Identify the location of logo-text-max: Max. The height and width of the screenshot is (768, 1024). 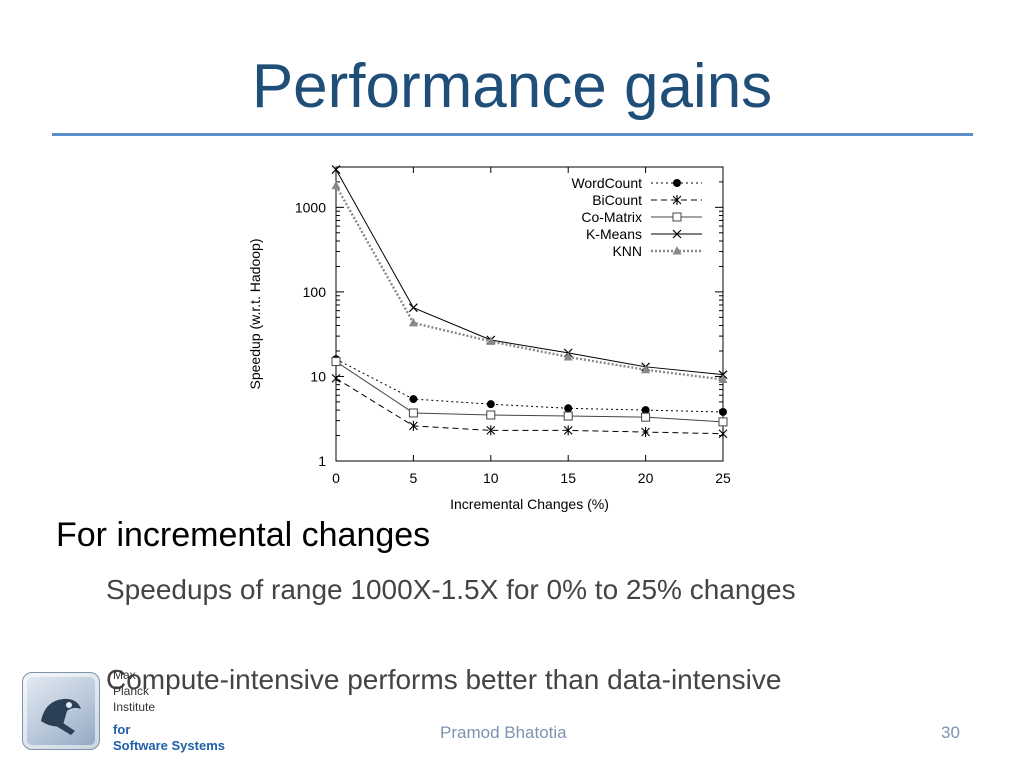
(124, 675).